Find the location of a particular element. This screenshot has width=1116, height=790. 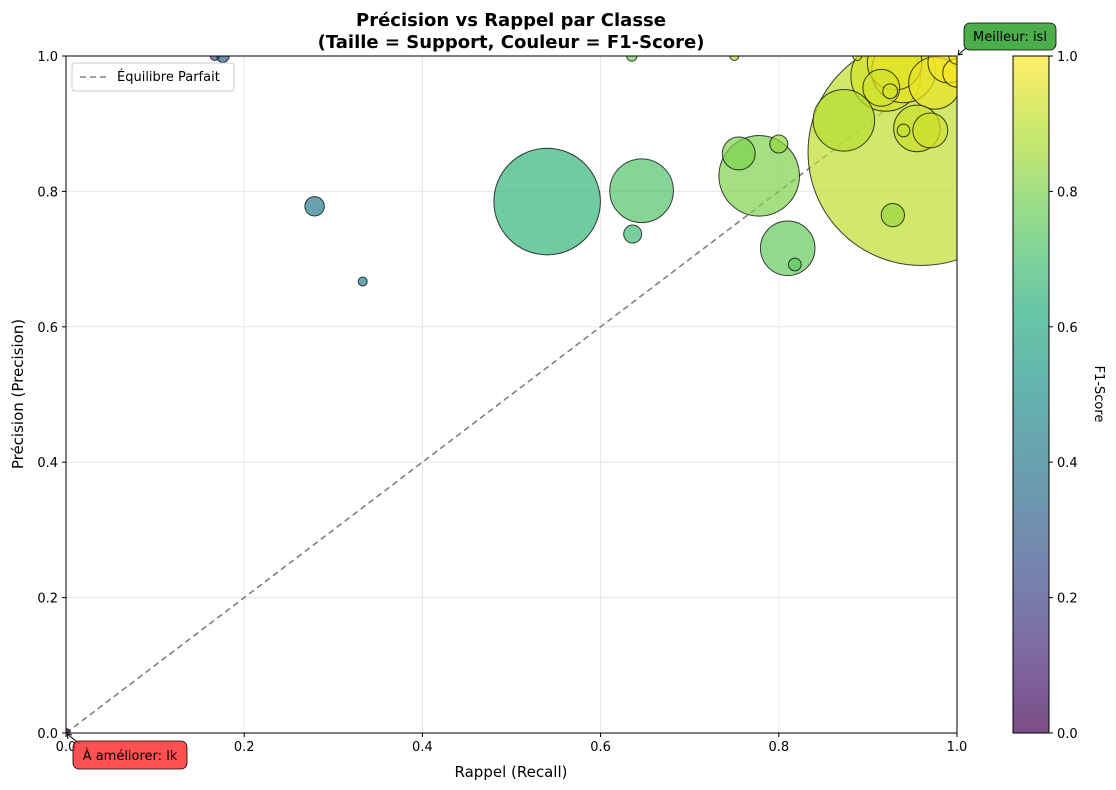

y-axis-label: Précision (Precision) is located at coordinates (18, 394).